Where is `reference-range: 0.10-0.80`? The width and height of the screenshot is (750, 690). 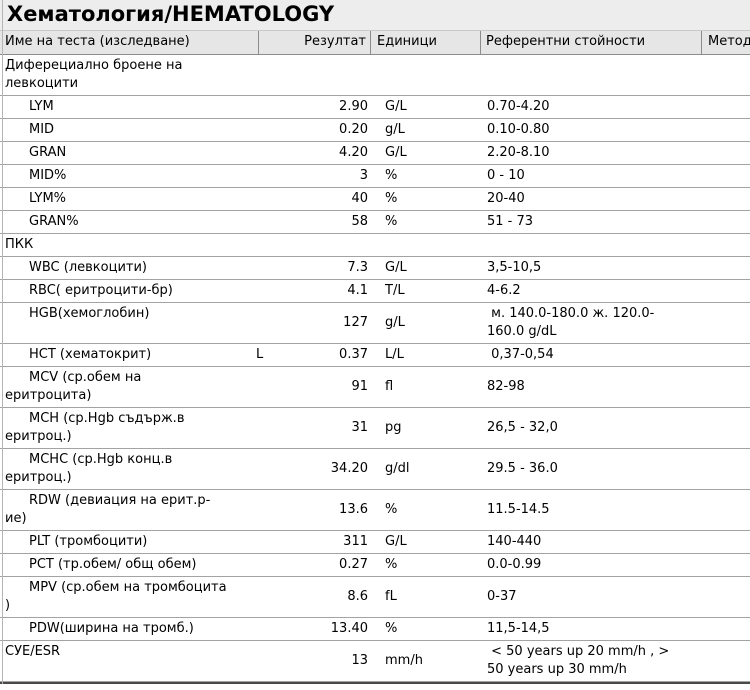 reference-range: 0.10-0.80 is located at coordinates (518, 129).